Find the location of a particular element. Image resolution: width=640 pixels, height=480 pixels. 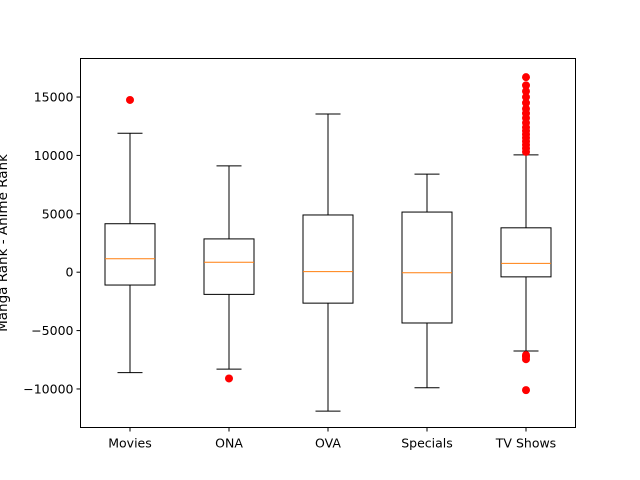

box-group-movies is located at coordinates (130, 234).